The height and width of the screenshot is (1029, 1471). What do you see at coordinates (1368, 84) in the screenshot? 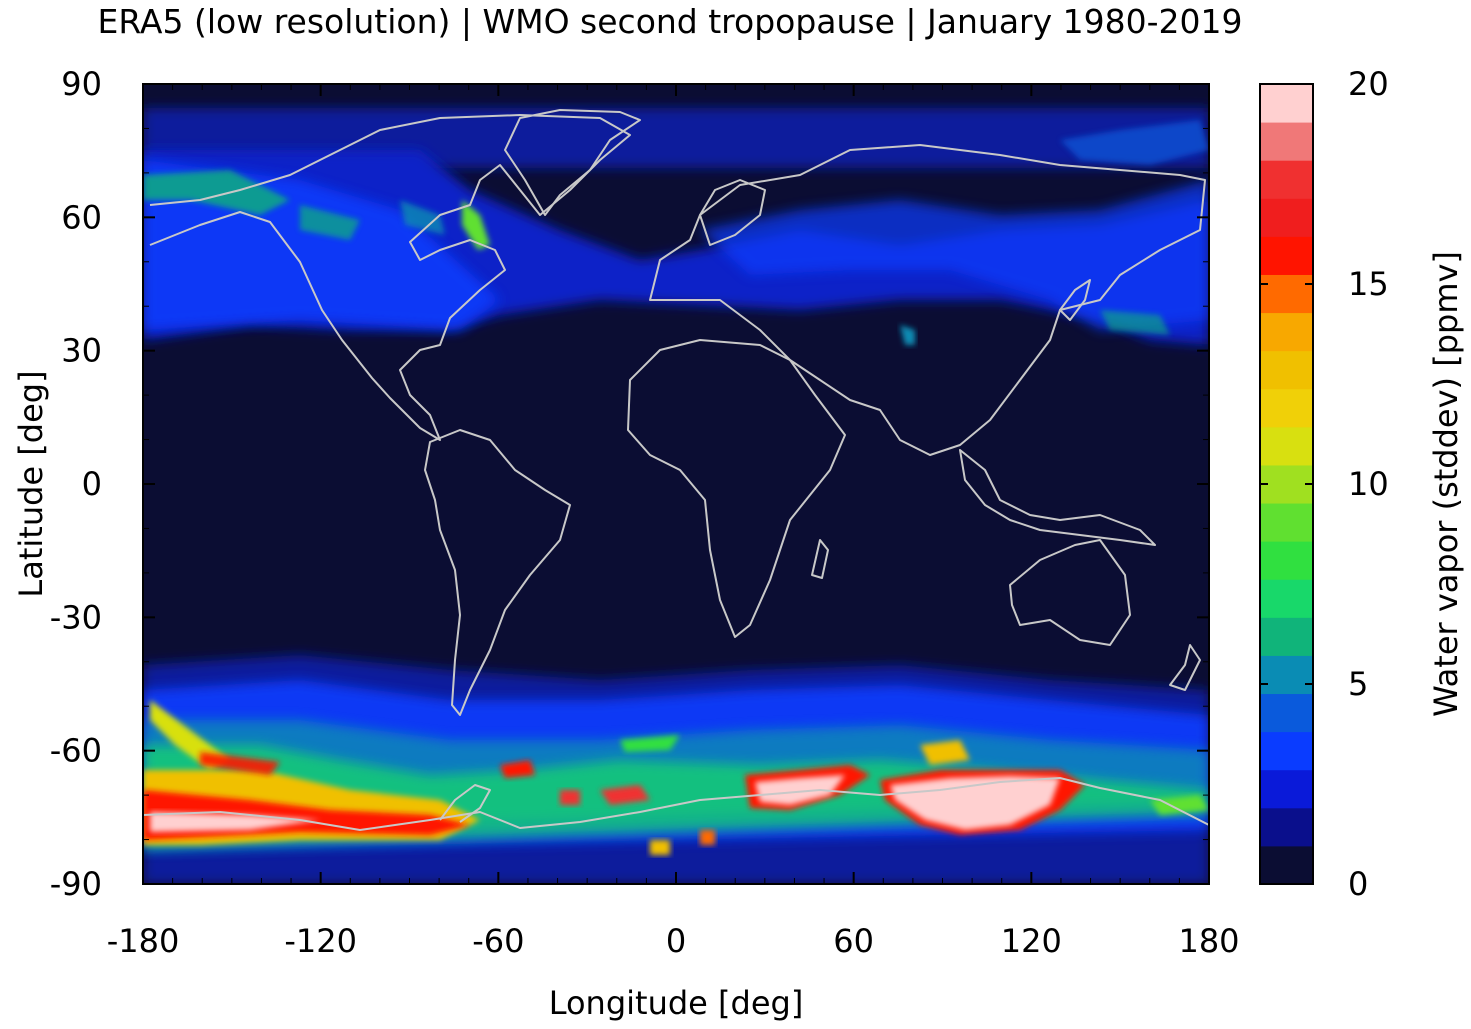
I see `colorbar-tick-label: 20` at bounding box center [1368, 84].